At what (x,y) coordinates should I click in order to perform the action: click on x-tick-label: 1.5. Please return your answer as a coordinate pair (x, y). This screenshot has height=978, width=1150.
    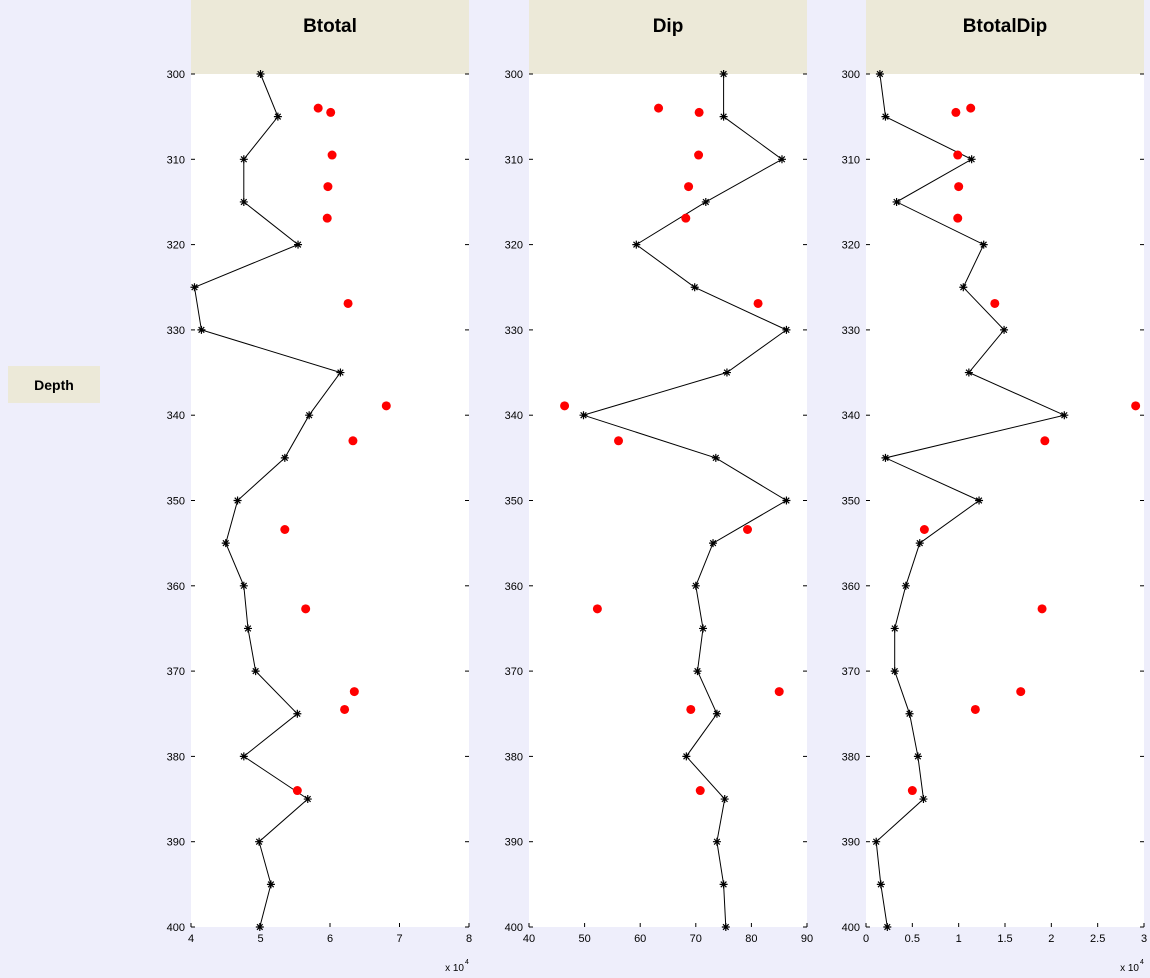
    Looking at the image, I should click on (1004, 939).